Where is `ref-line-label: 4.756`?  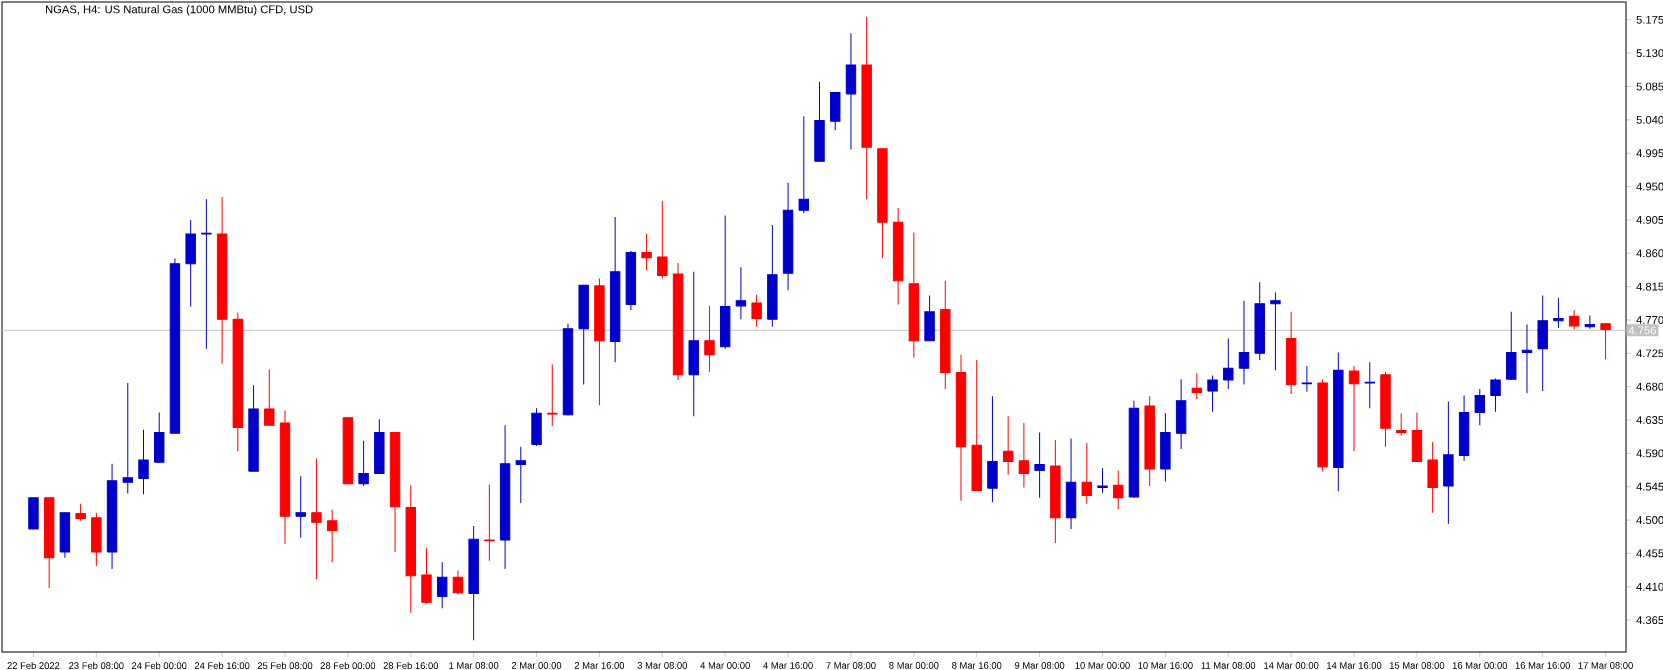 ref-line-label: 4.756 is located at coordinates (1642, 330).